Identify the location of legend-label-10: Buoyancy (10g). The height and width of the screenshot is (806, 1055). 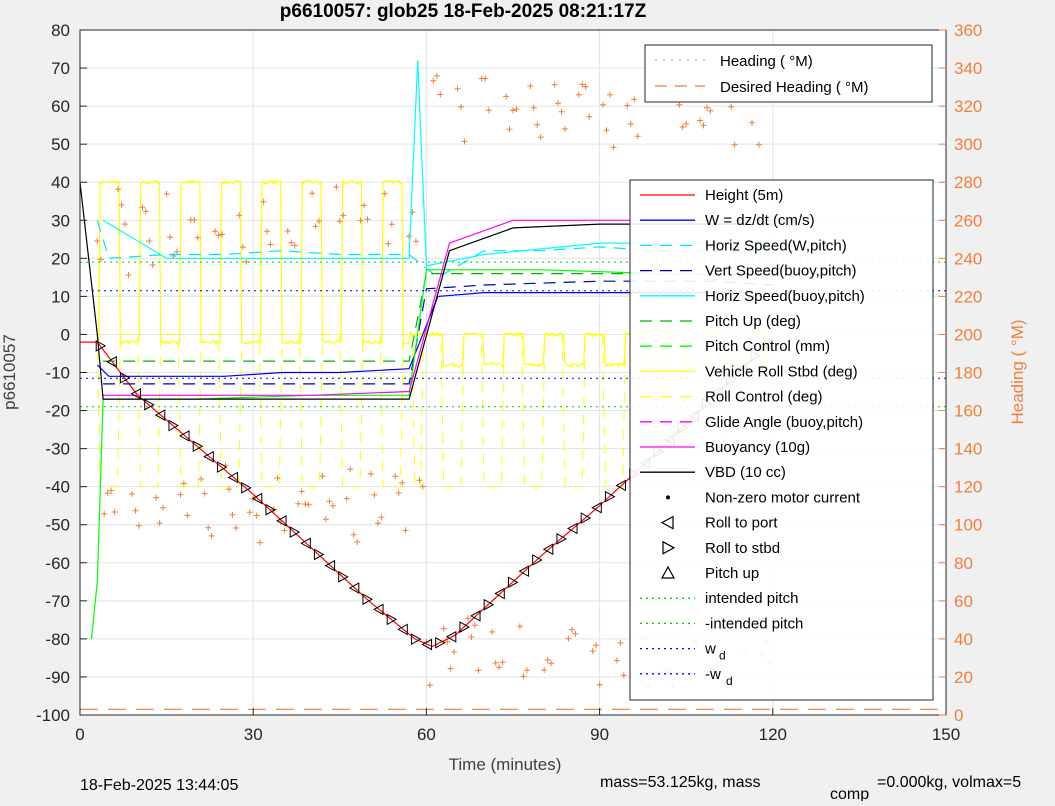
(757, 447).